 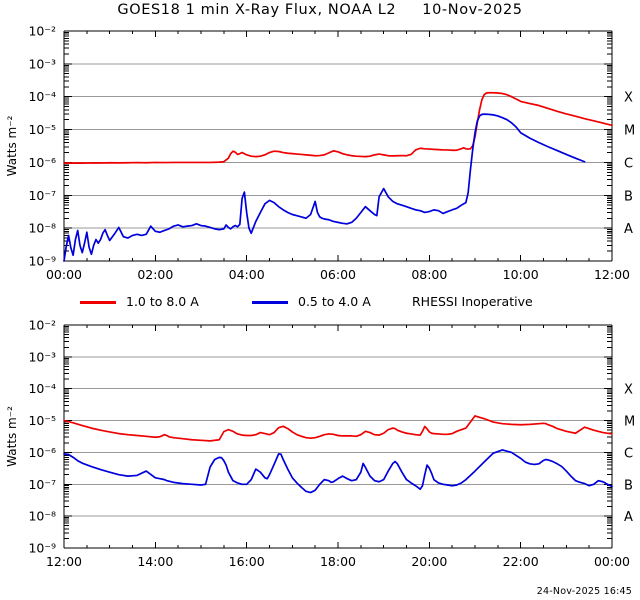 What do you see at coordinates (429, 561) in the screenshot?
I see `svg-text: 20:00` at bounding box center [429, 561].